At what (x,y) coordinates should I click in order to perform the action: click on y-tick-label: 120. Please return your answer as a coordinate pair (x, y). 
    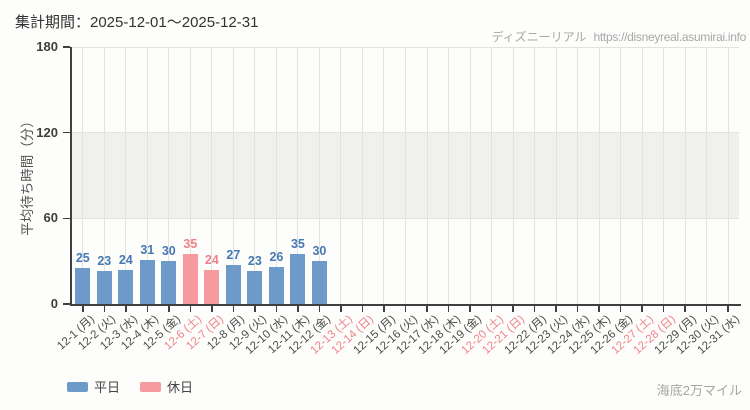
    Looking at the image, I should click on (47, 132).